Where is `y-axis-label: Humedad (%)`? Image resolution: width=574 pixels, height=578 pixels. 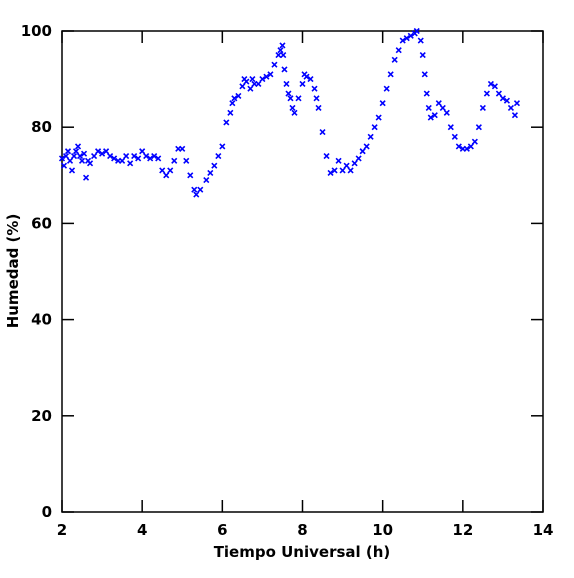 y-axis-label: Humedad (%) is located at coordinates (13, 271).